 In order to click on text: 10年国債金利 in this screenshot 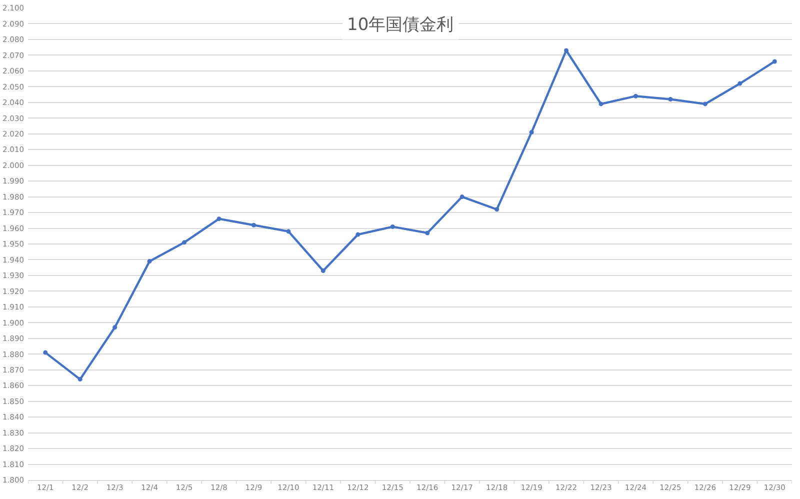, I will do `click(400, 25)`.